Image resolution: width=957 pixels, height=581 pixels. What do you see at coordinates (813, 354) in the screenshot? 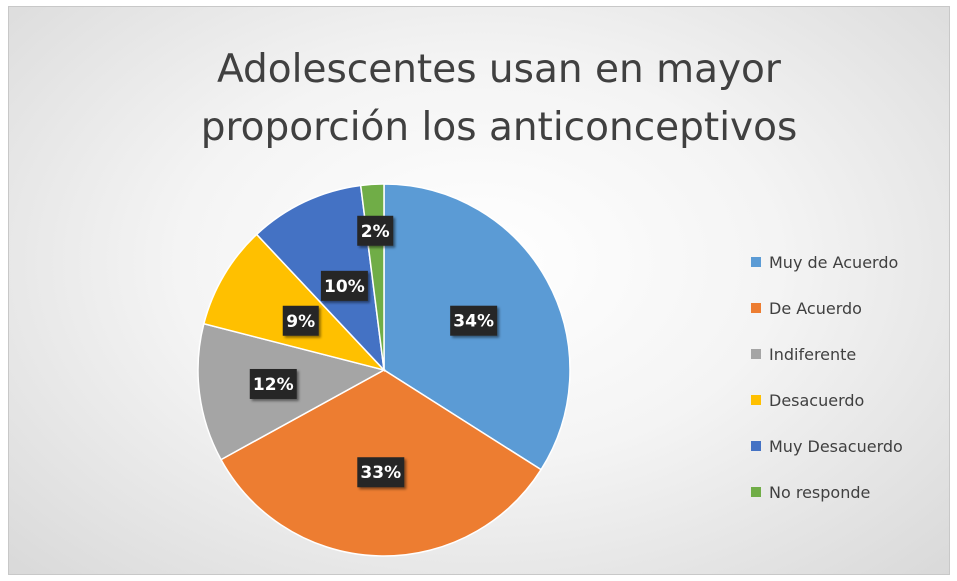
I see `legend-label: Indiferente` at bounding box center [813, 354].